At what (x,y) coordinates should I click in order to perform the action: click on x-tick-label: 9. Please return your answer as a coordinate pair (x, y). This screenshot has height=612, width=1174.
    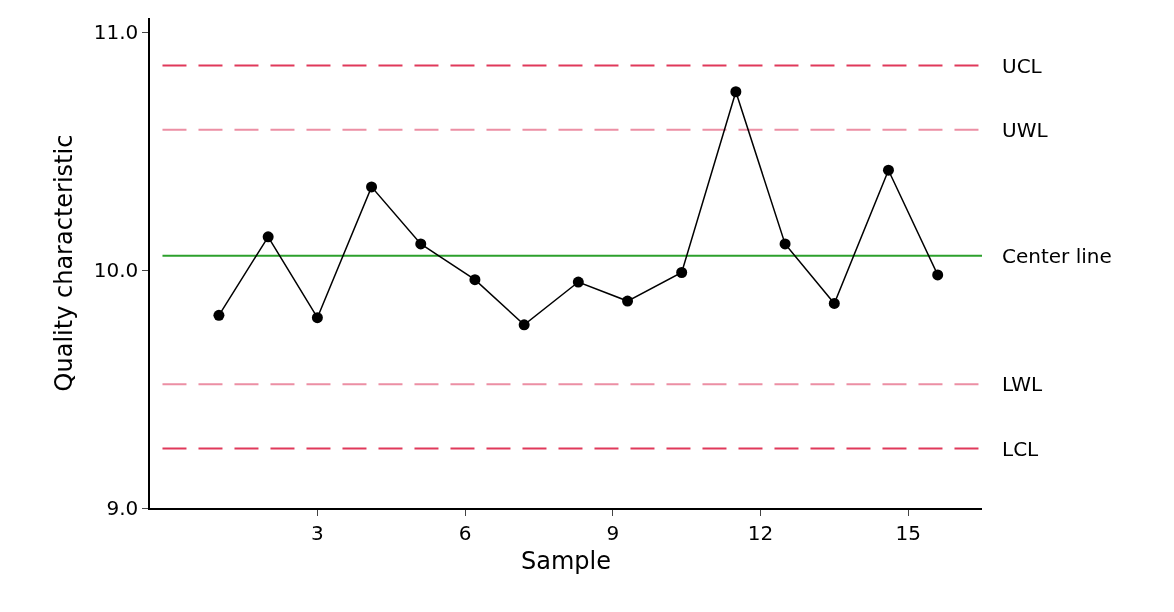
    Looking at the image, I should click on (613, 532).